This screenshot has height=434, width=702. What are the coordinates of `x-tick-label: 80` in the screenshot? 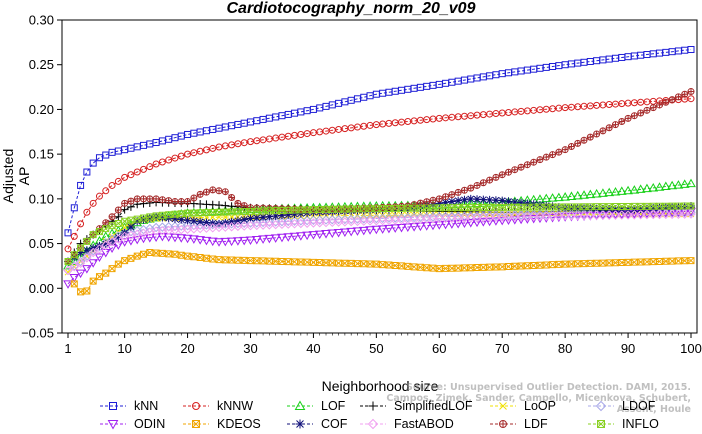 It's located at (565, 348).